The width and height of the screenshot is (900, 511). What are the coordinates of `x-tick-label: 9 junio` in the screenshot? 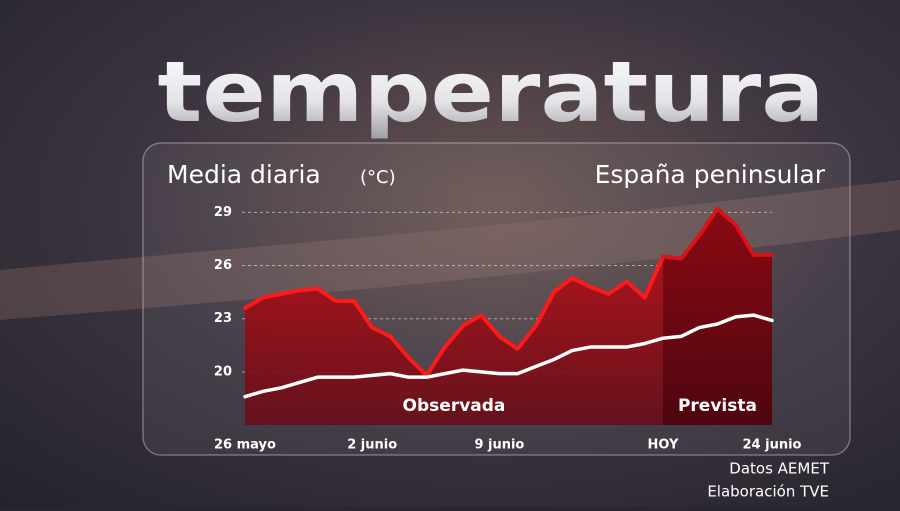 It's located at (499, 445).